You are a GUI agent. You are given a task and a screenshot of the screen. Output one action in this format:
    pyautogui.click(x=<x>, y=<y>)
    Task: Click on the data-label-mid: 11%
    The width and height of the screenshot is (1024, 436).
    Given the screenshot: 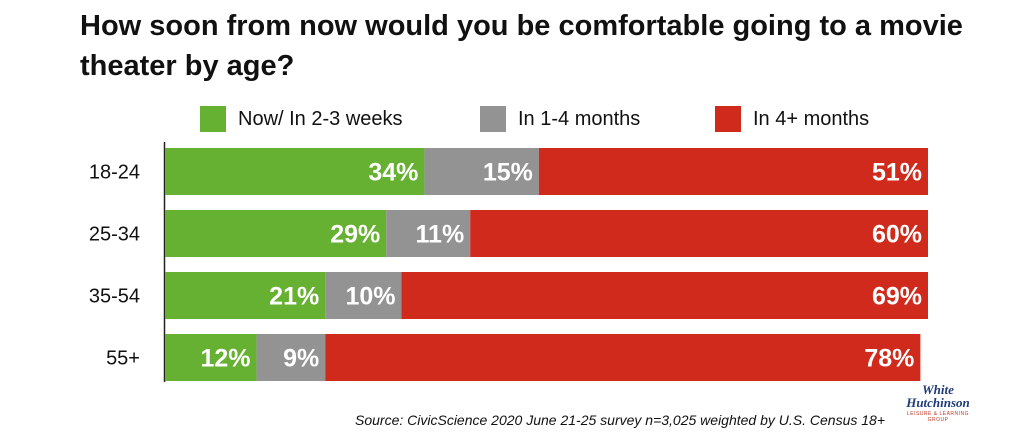 What is the action you would take?
    pyautogui.click(x=440, y=235)
    